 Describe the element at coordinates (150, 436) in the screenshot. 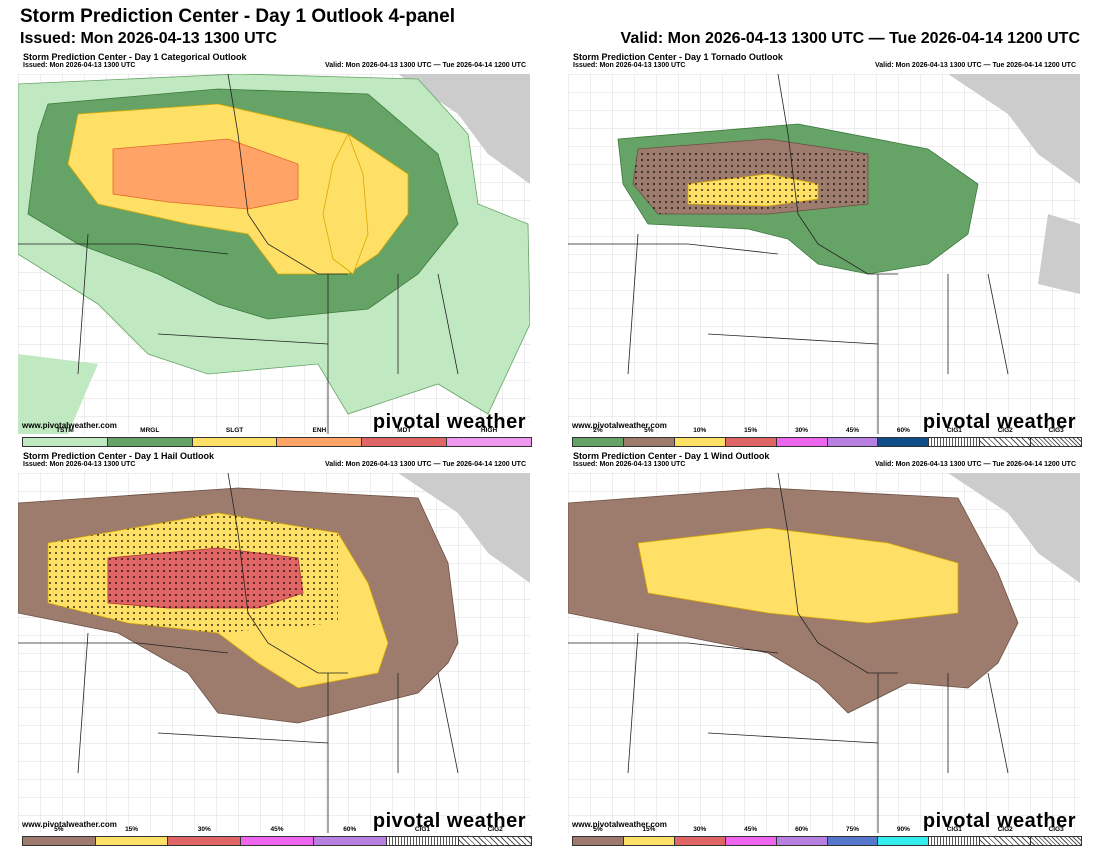

I see `legend-item: MRGL` at that location.